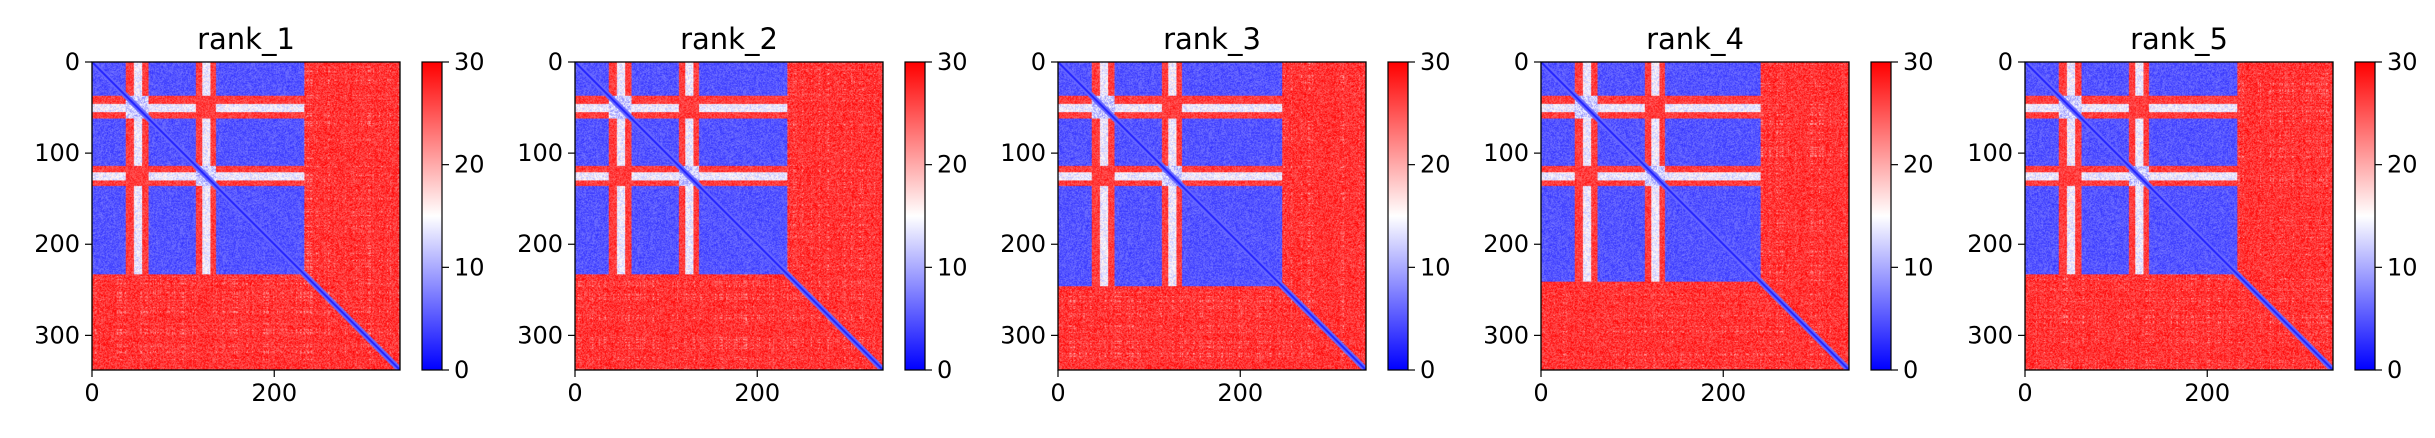  Describe the element at coordinates (1212, 39) in the screenshot. I see `panel-title: rank_3` at that location.